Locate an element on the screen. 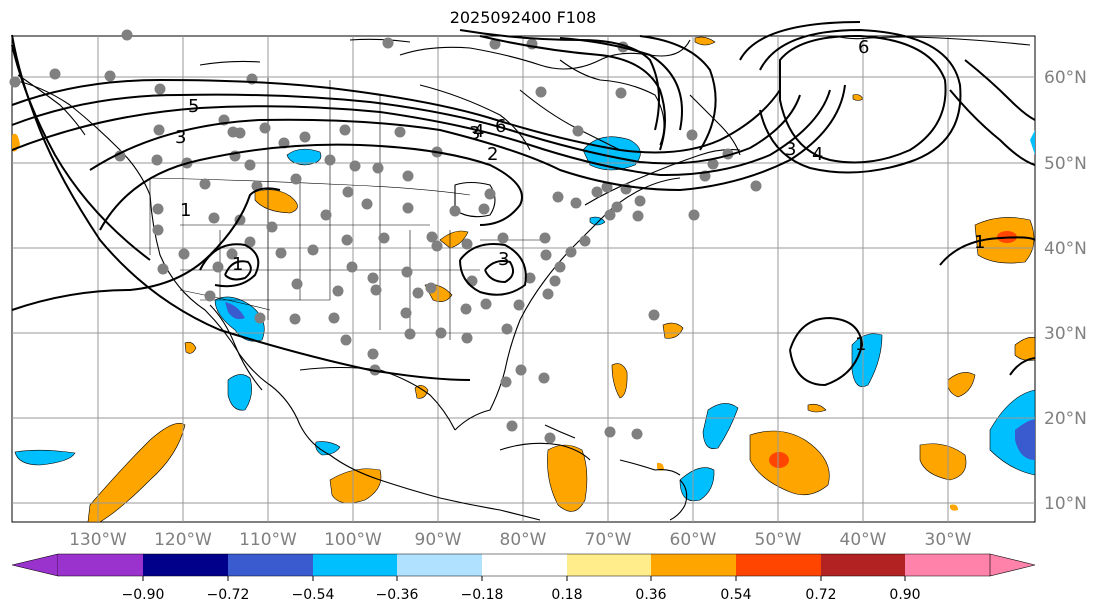  lon-label: 90°W is located at coordinates (438, 540).